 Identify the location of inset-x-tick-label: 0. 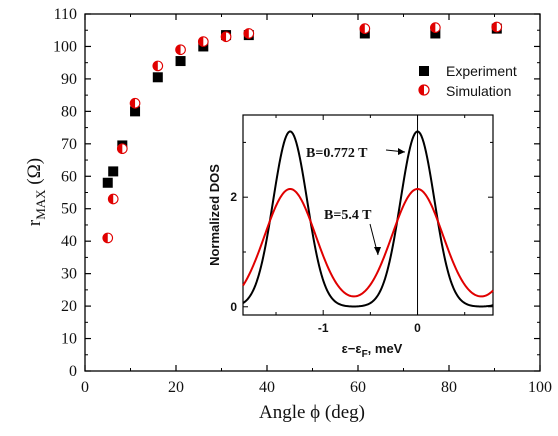
(417, 328).